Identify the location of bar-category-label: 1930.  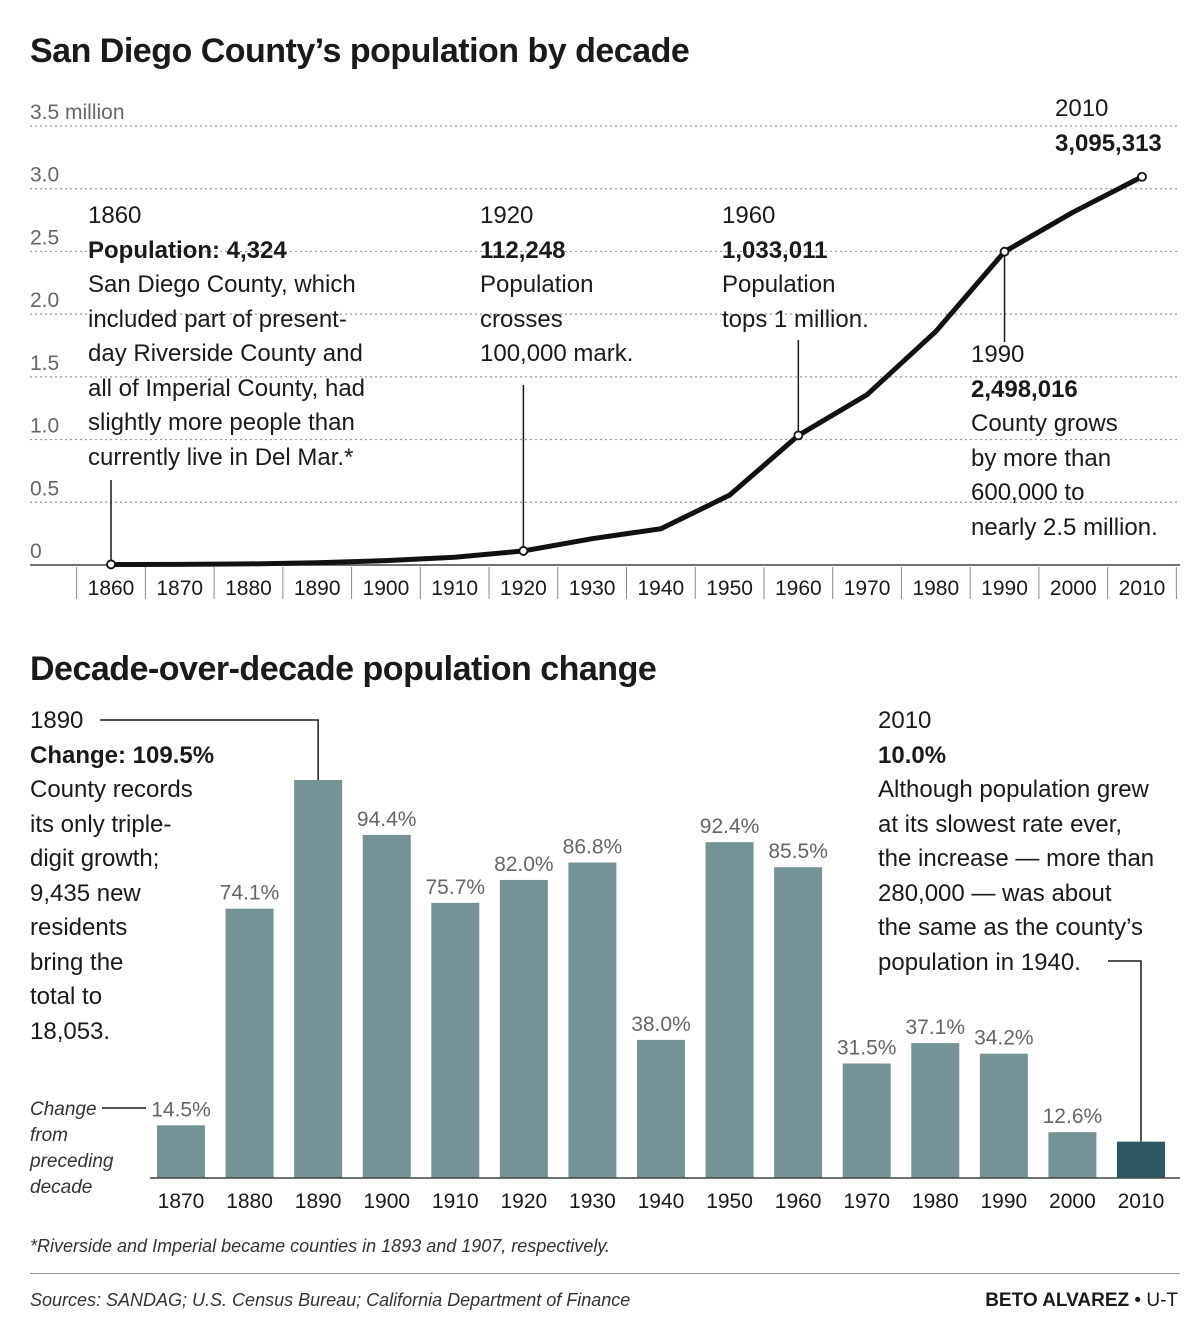
(592, 1201).